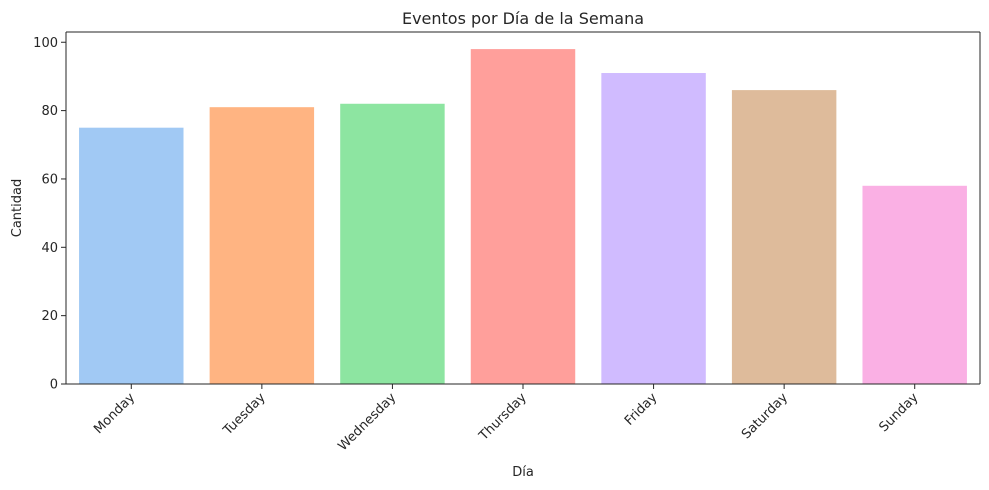 Image resolution: width=989 pixels, height=490 pixels. What do you see at coordinates (114, 413) in the screenshot?
I see `x-tick-label-monday: Monday` at bounding box center [114, 413].